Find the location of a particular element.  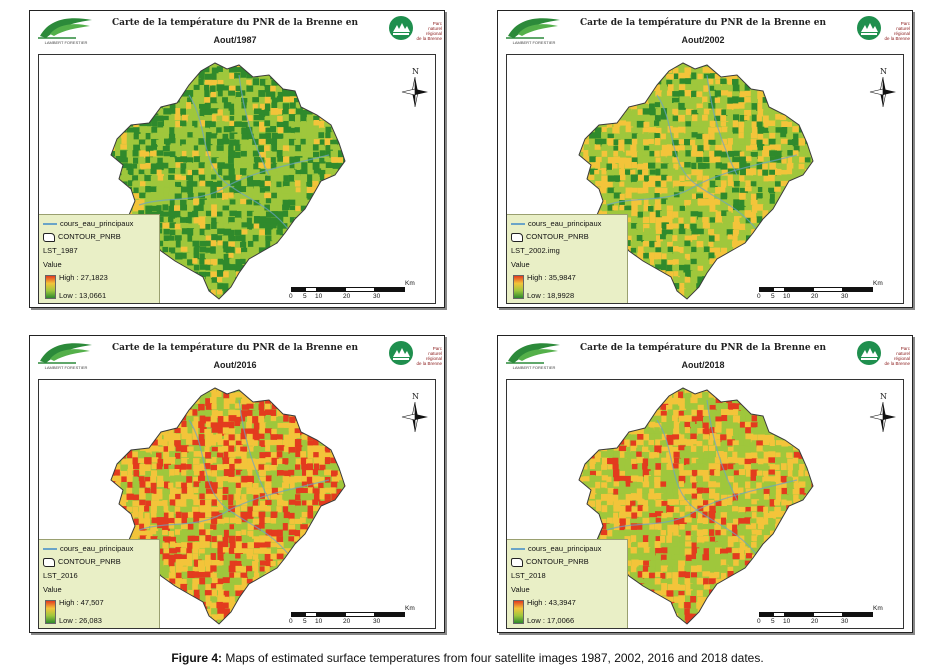

map-title-line2: Aout/2016 is located at coordinates (235, 365).